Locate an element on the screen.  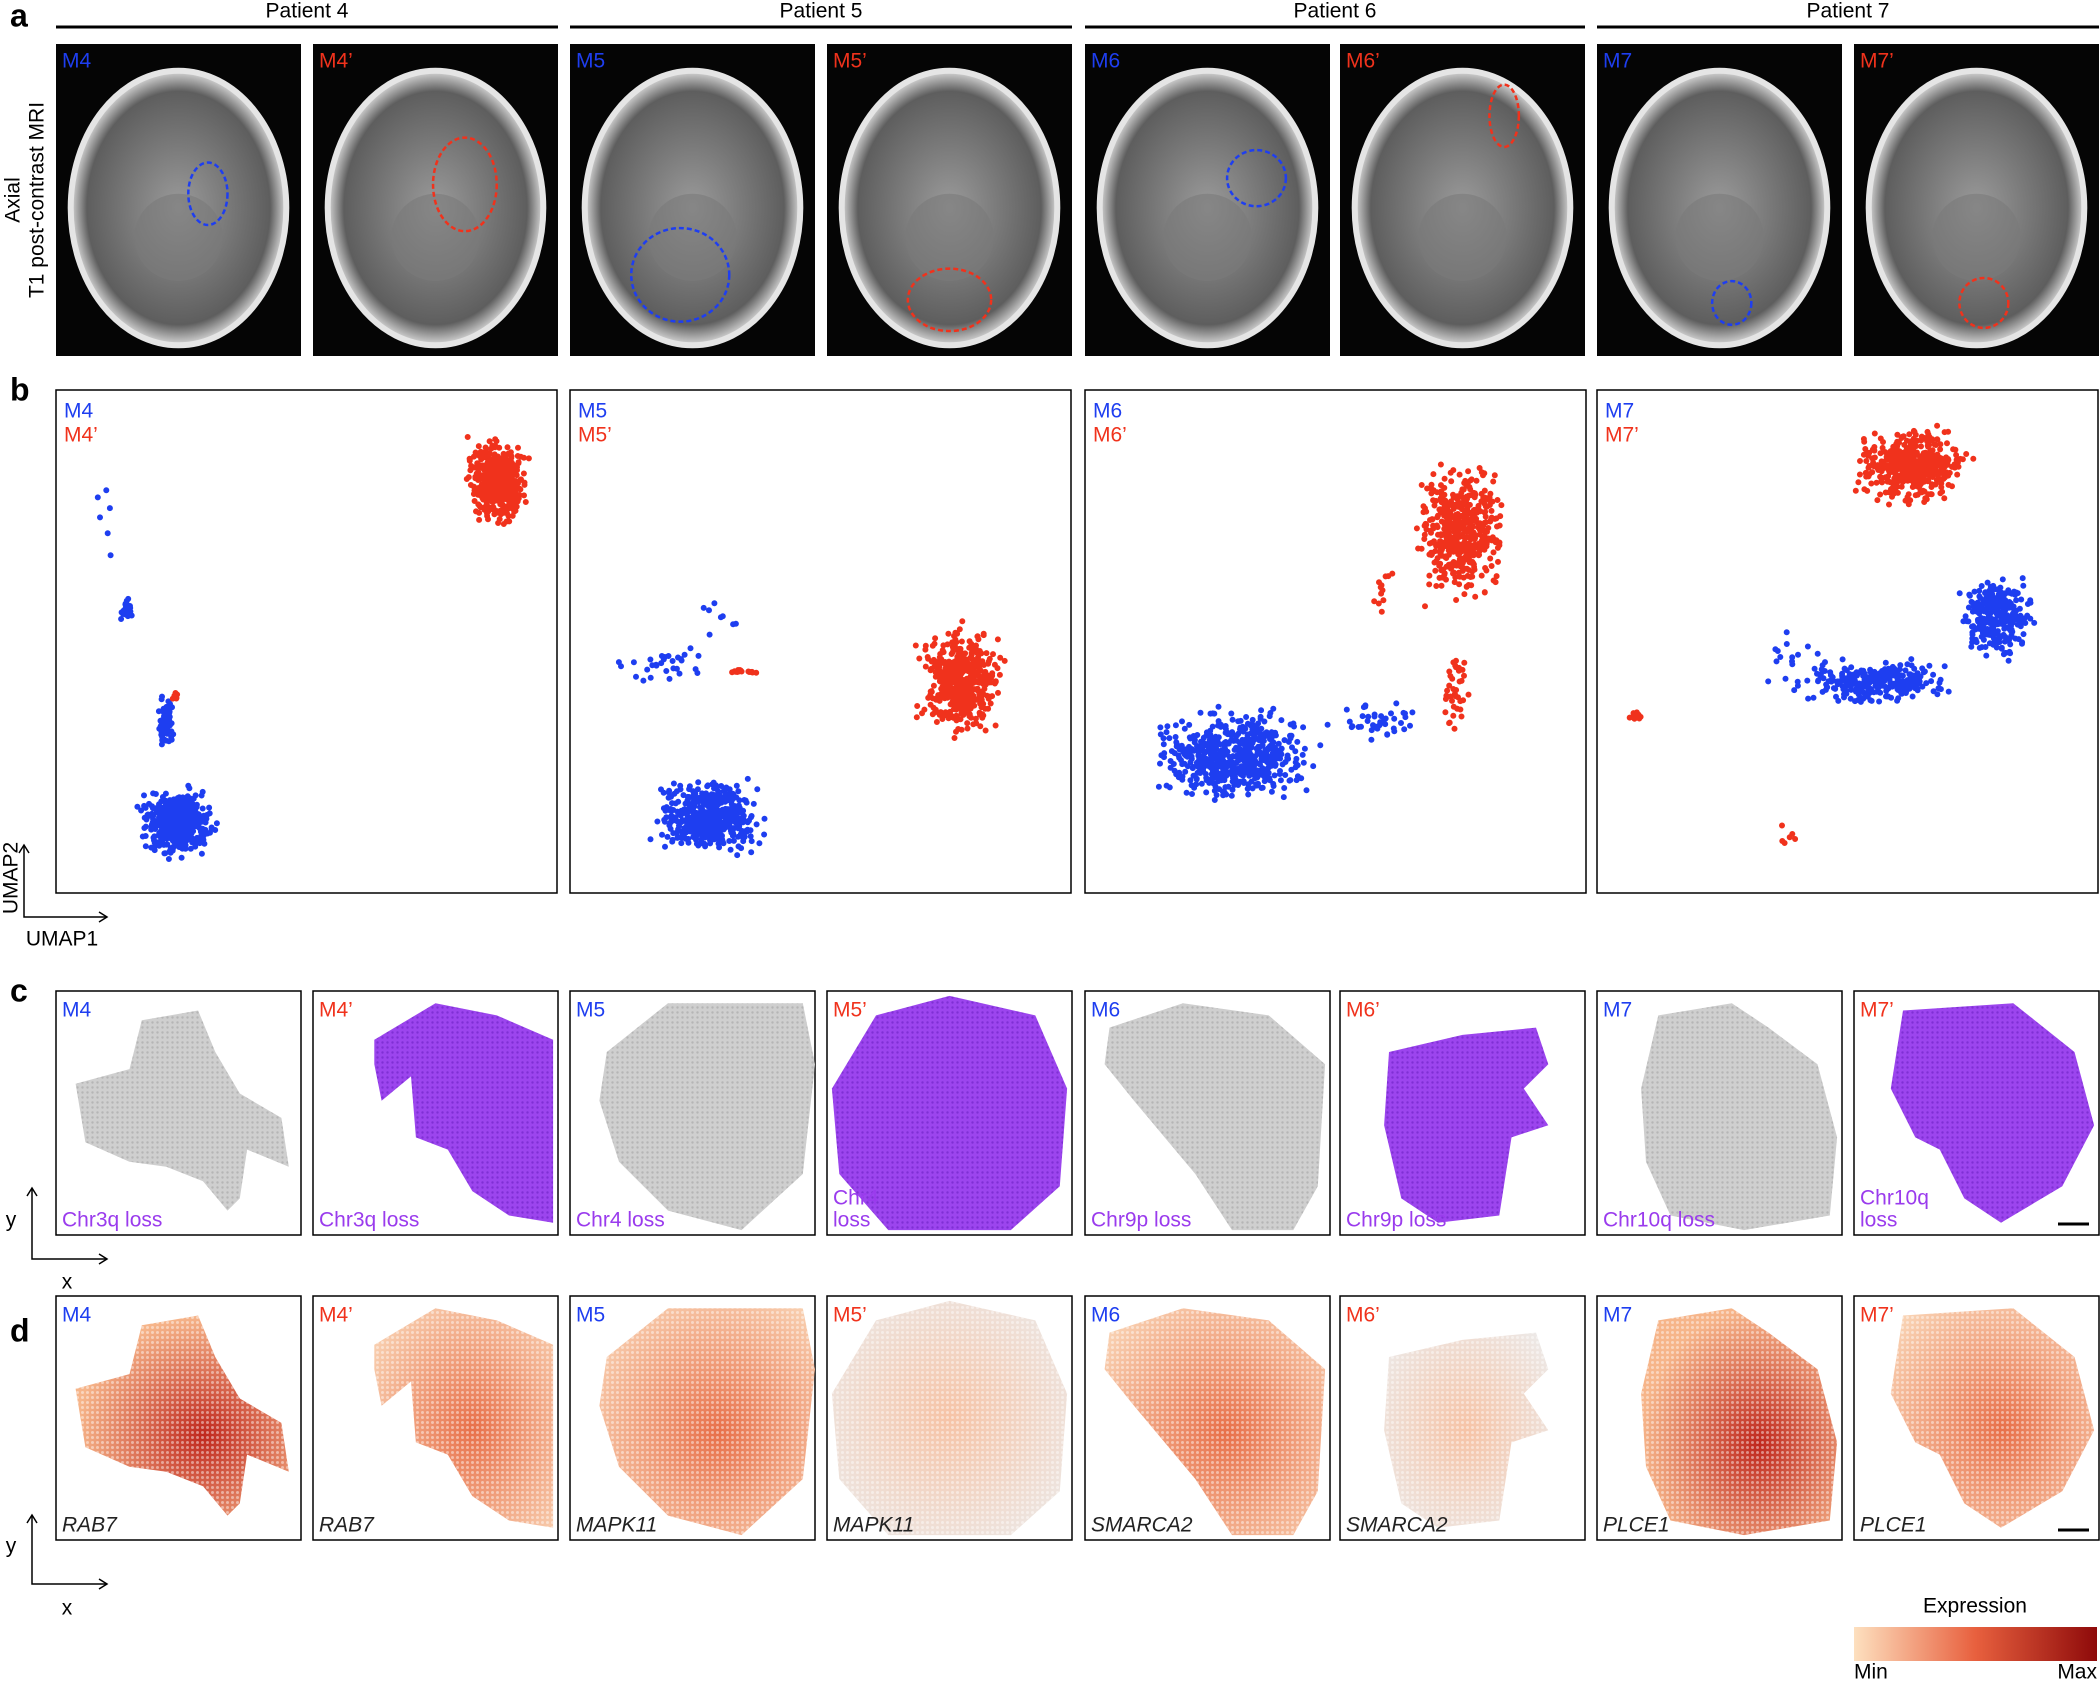
legend-max: Max is located at coordinates (2077, 1672).